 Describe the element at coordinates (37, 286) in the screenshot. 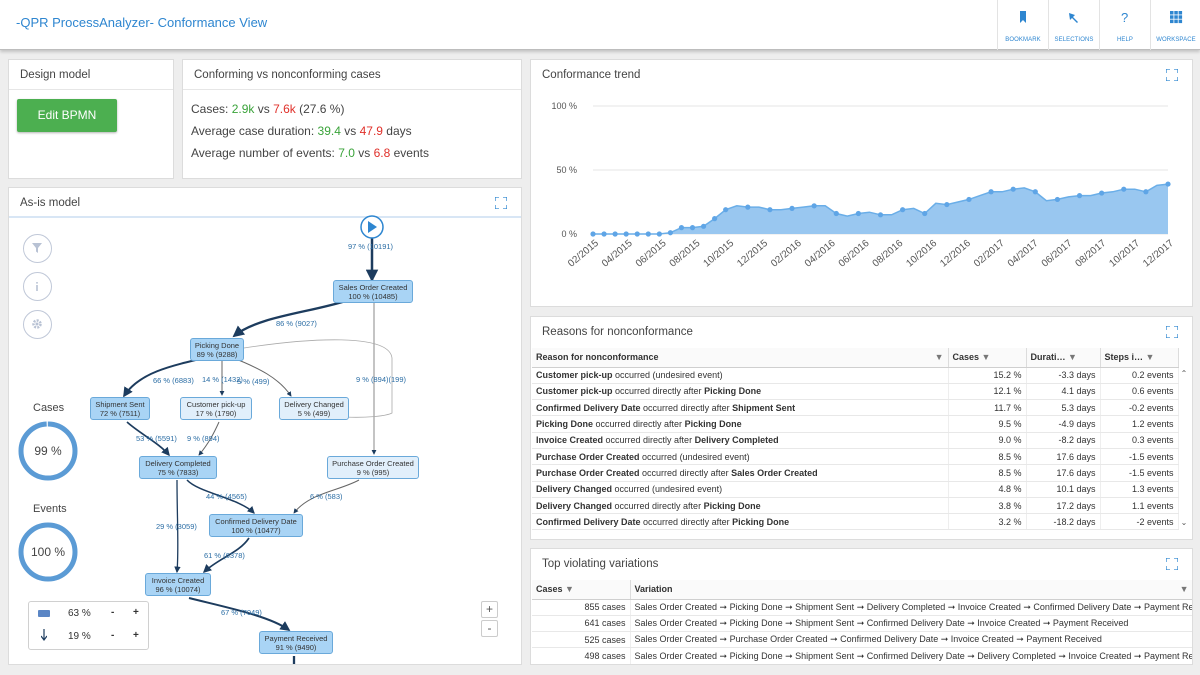

I see `info-button` at that location.